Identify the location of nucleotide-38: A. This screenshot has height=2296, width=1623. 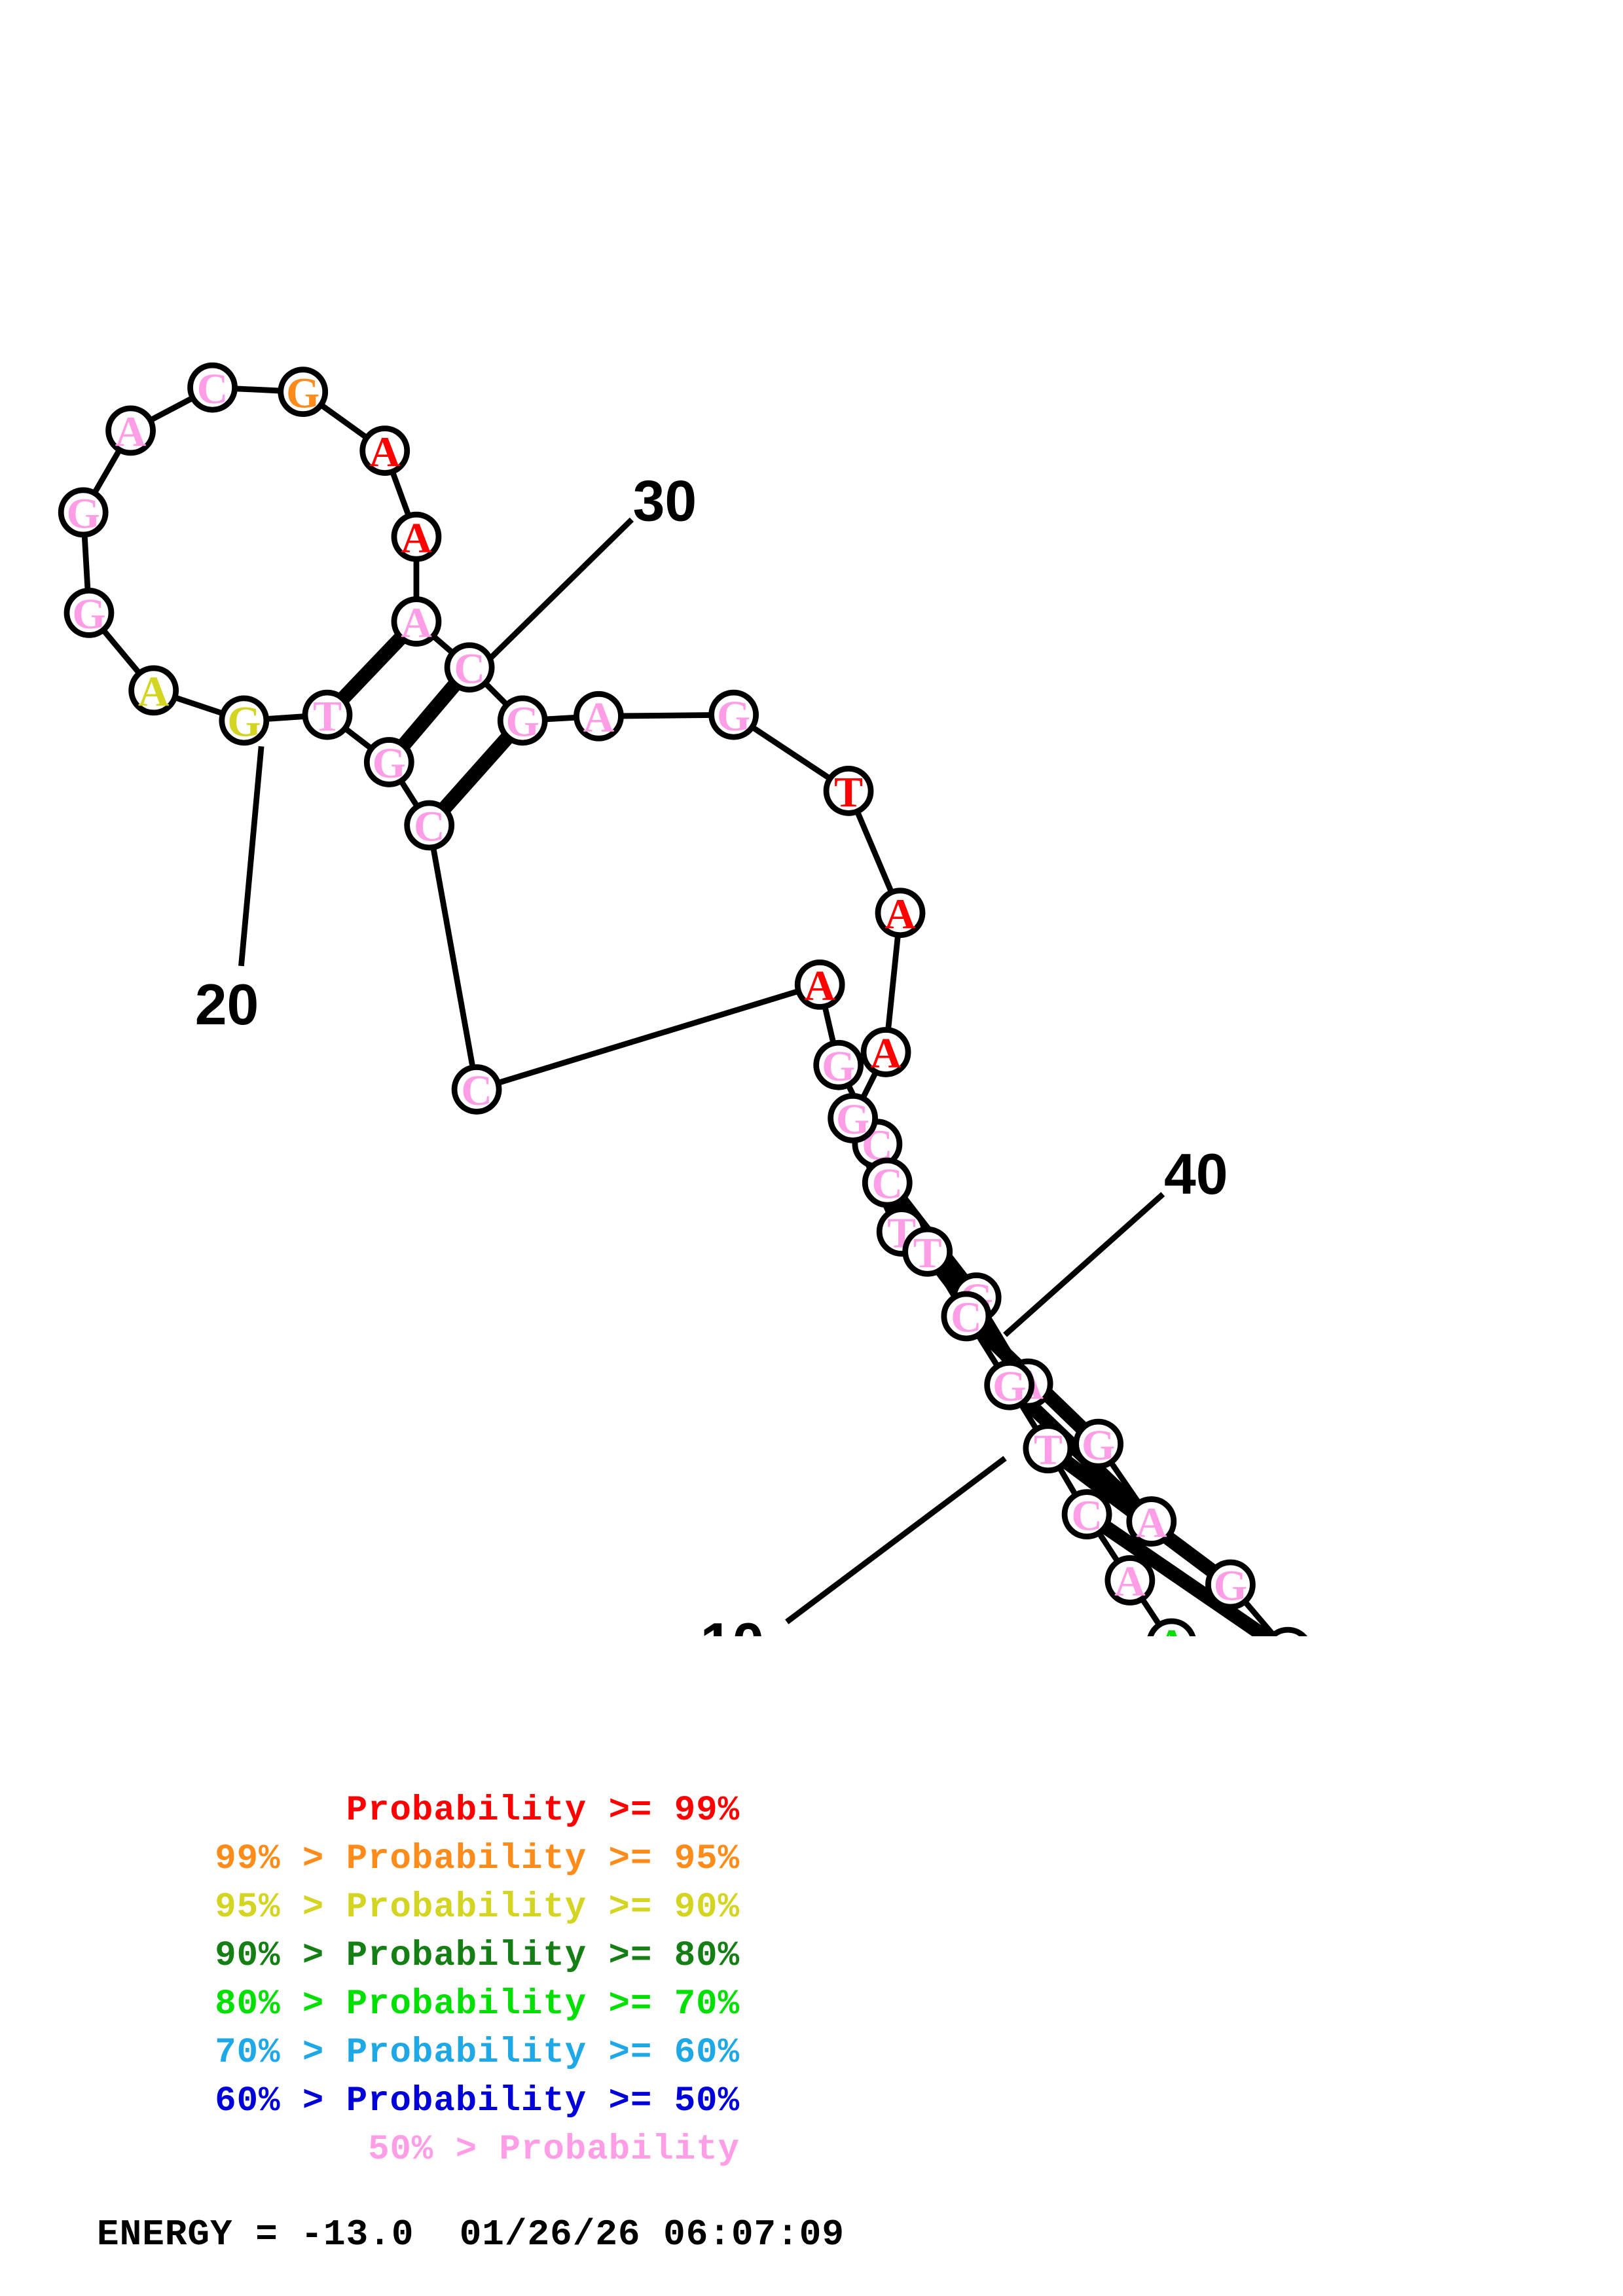
(885, 1052).